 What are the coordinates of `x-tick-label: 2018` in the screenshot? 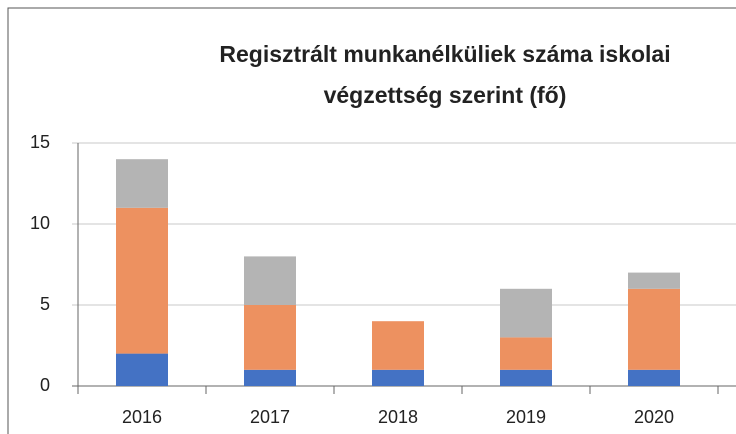 It's located at (398, 417).